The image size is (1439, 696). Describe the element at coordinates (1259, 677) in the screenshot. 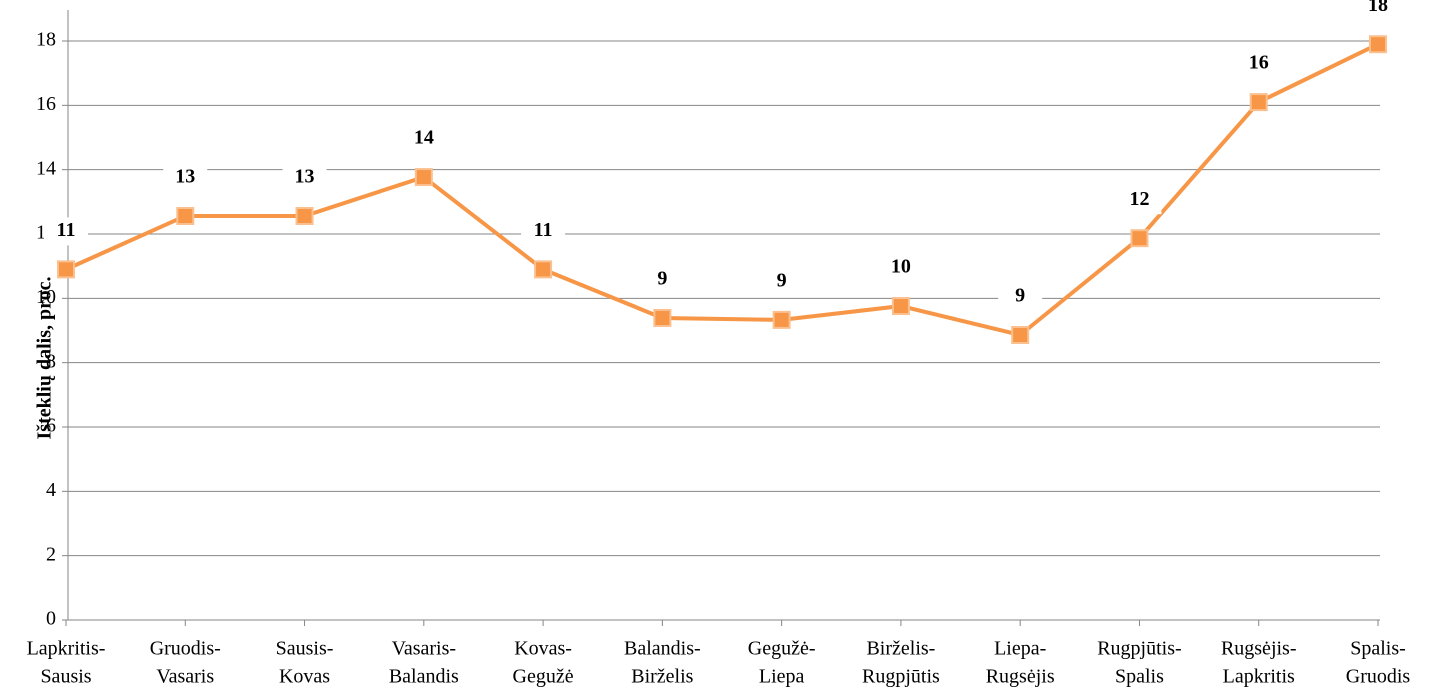

I see `x-tick-label: Lapkritis` at that location.